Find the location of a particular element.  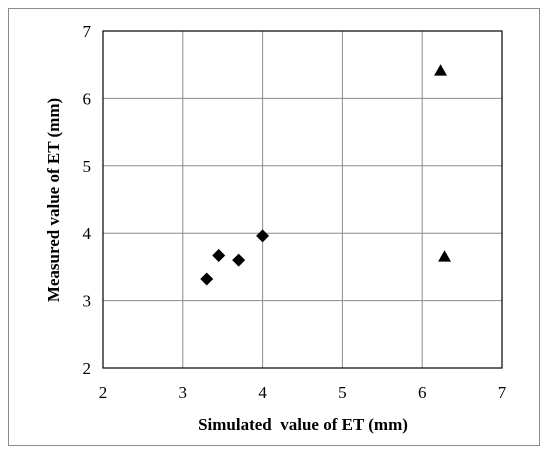

y-tick-label: 2 is located at coordinates (87, 368).